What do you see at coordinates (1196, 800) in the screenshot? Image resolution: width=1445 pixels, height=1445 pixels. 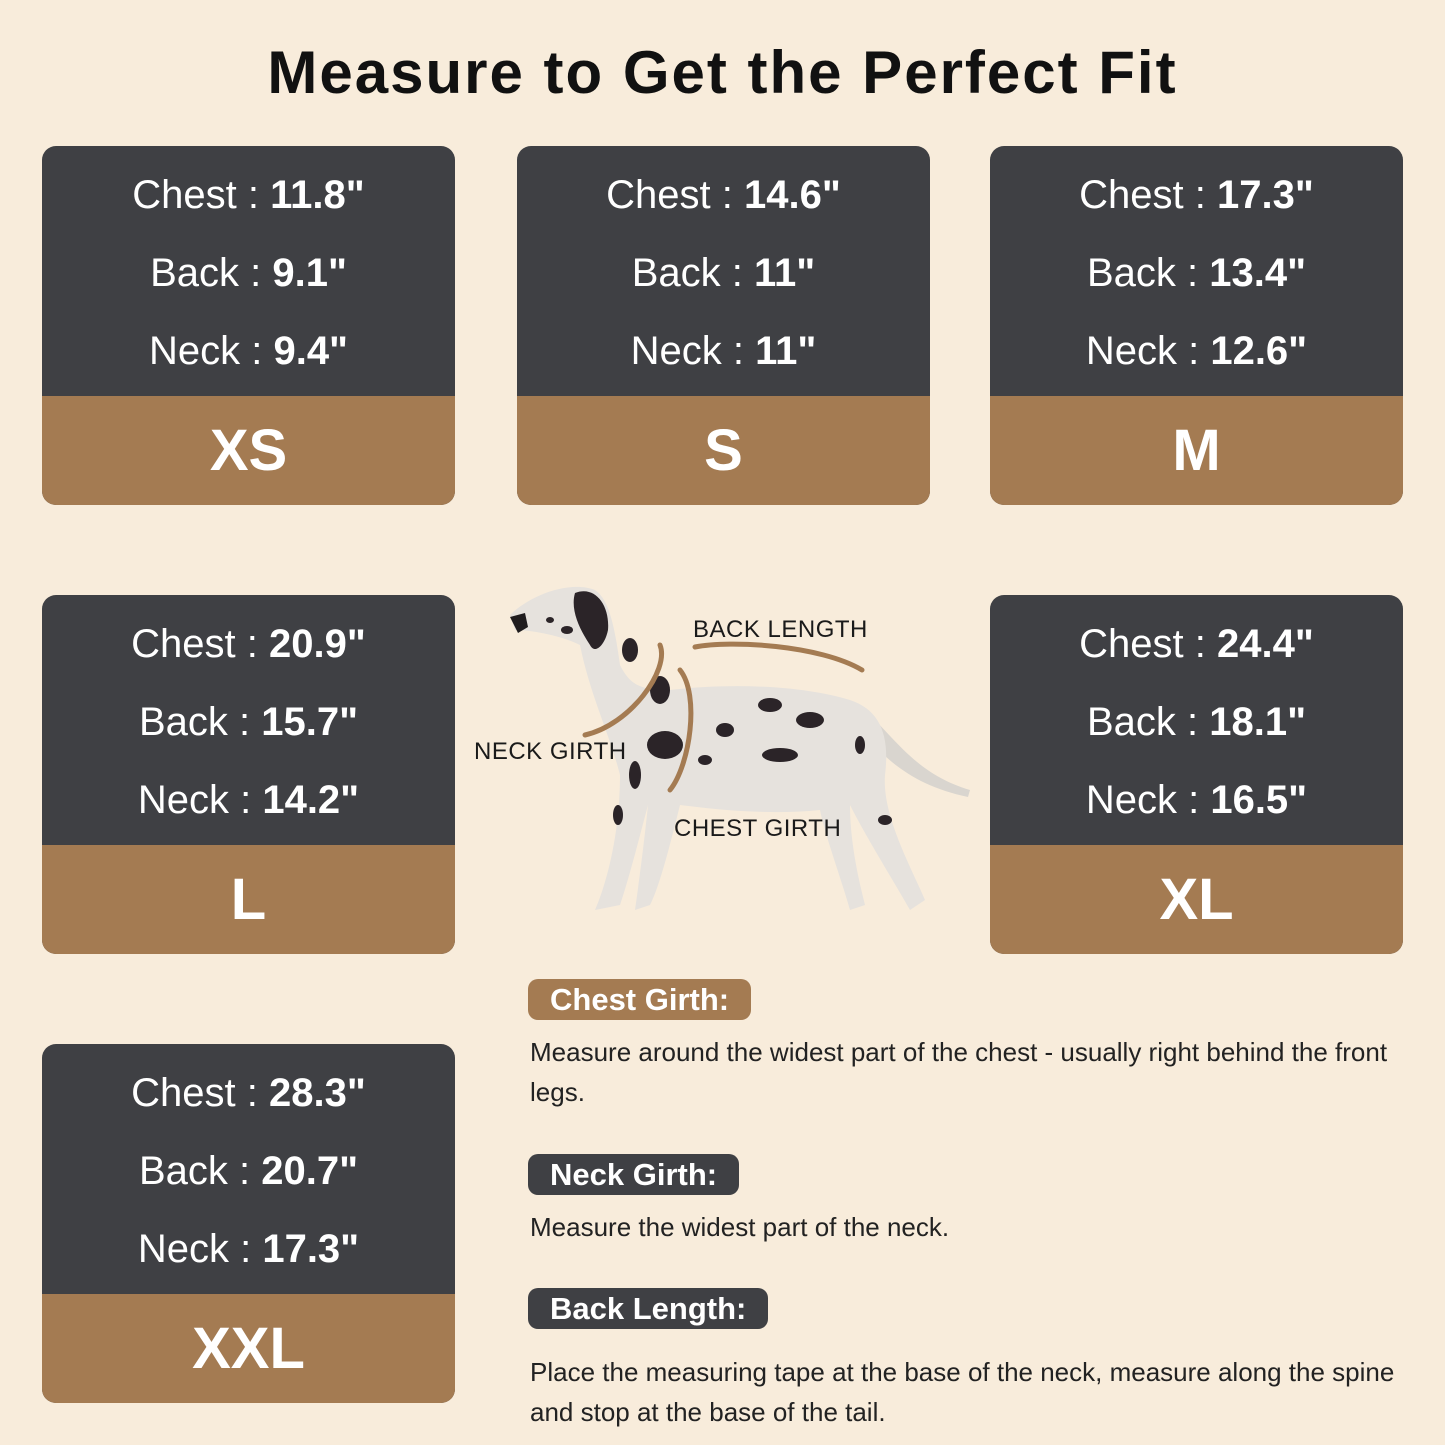 I see `neck-measure: Neck : 16.5"` at bounding box center [1196, 800].